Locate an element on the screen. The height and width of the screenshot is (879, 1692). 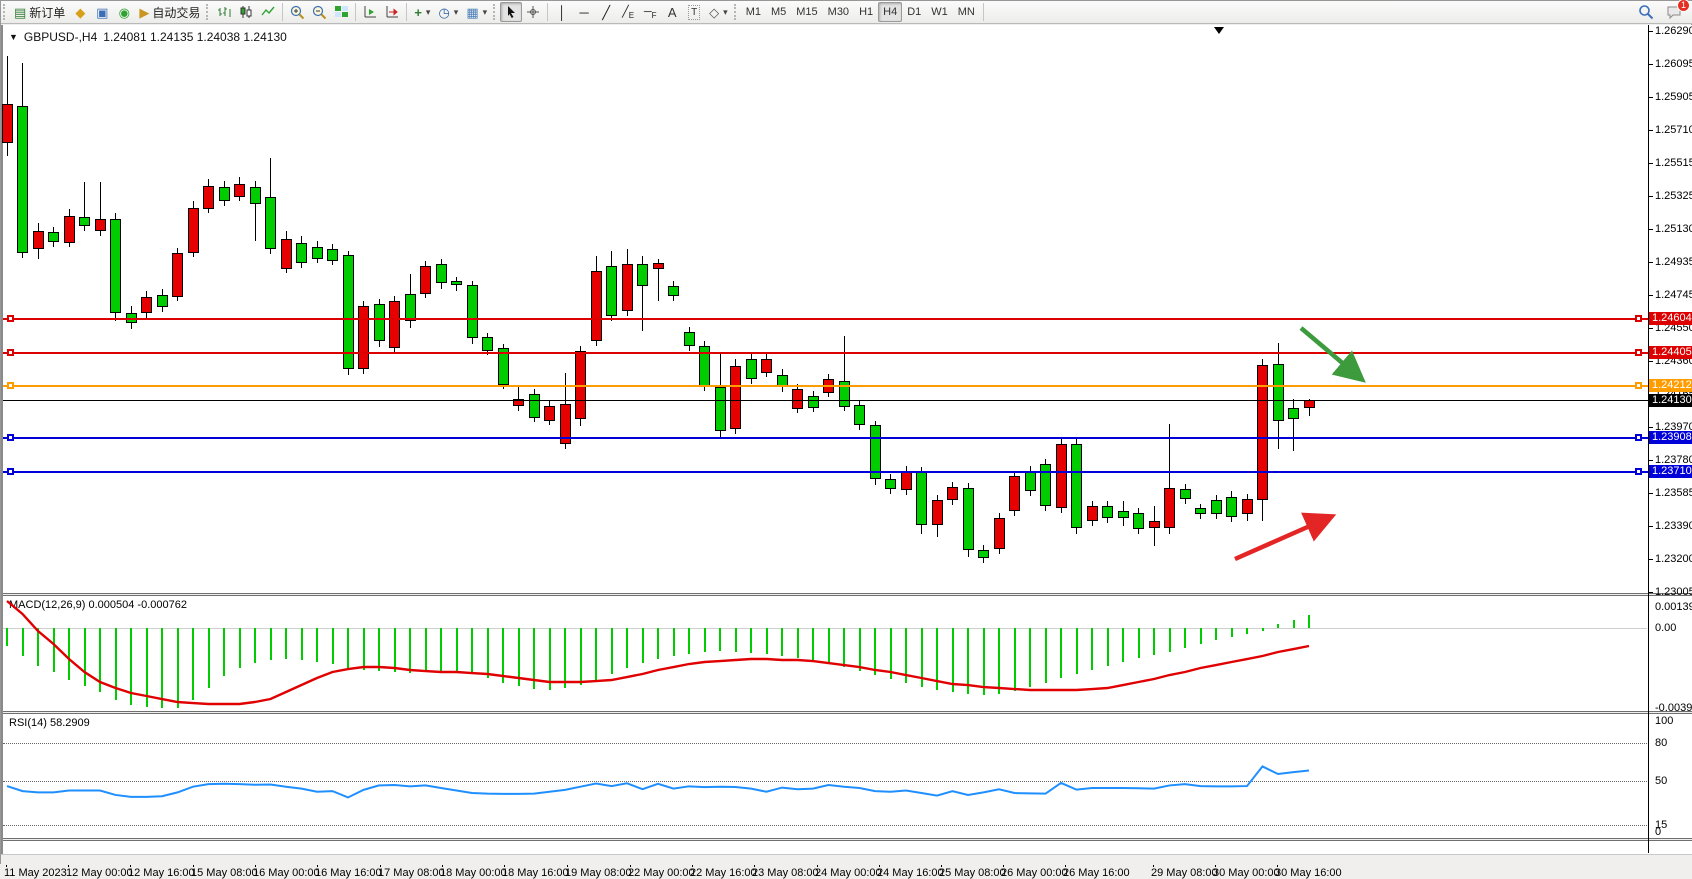
fibonacci-button: ─ F is located at coordinates (650, 12).